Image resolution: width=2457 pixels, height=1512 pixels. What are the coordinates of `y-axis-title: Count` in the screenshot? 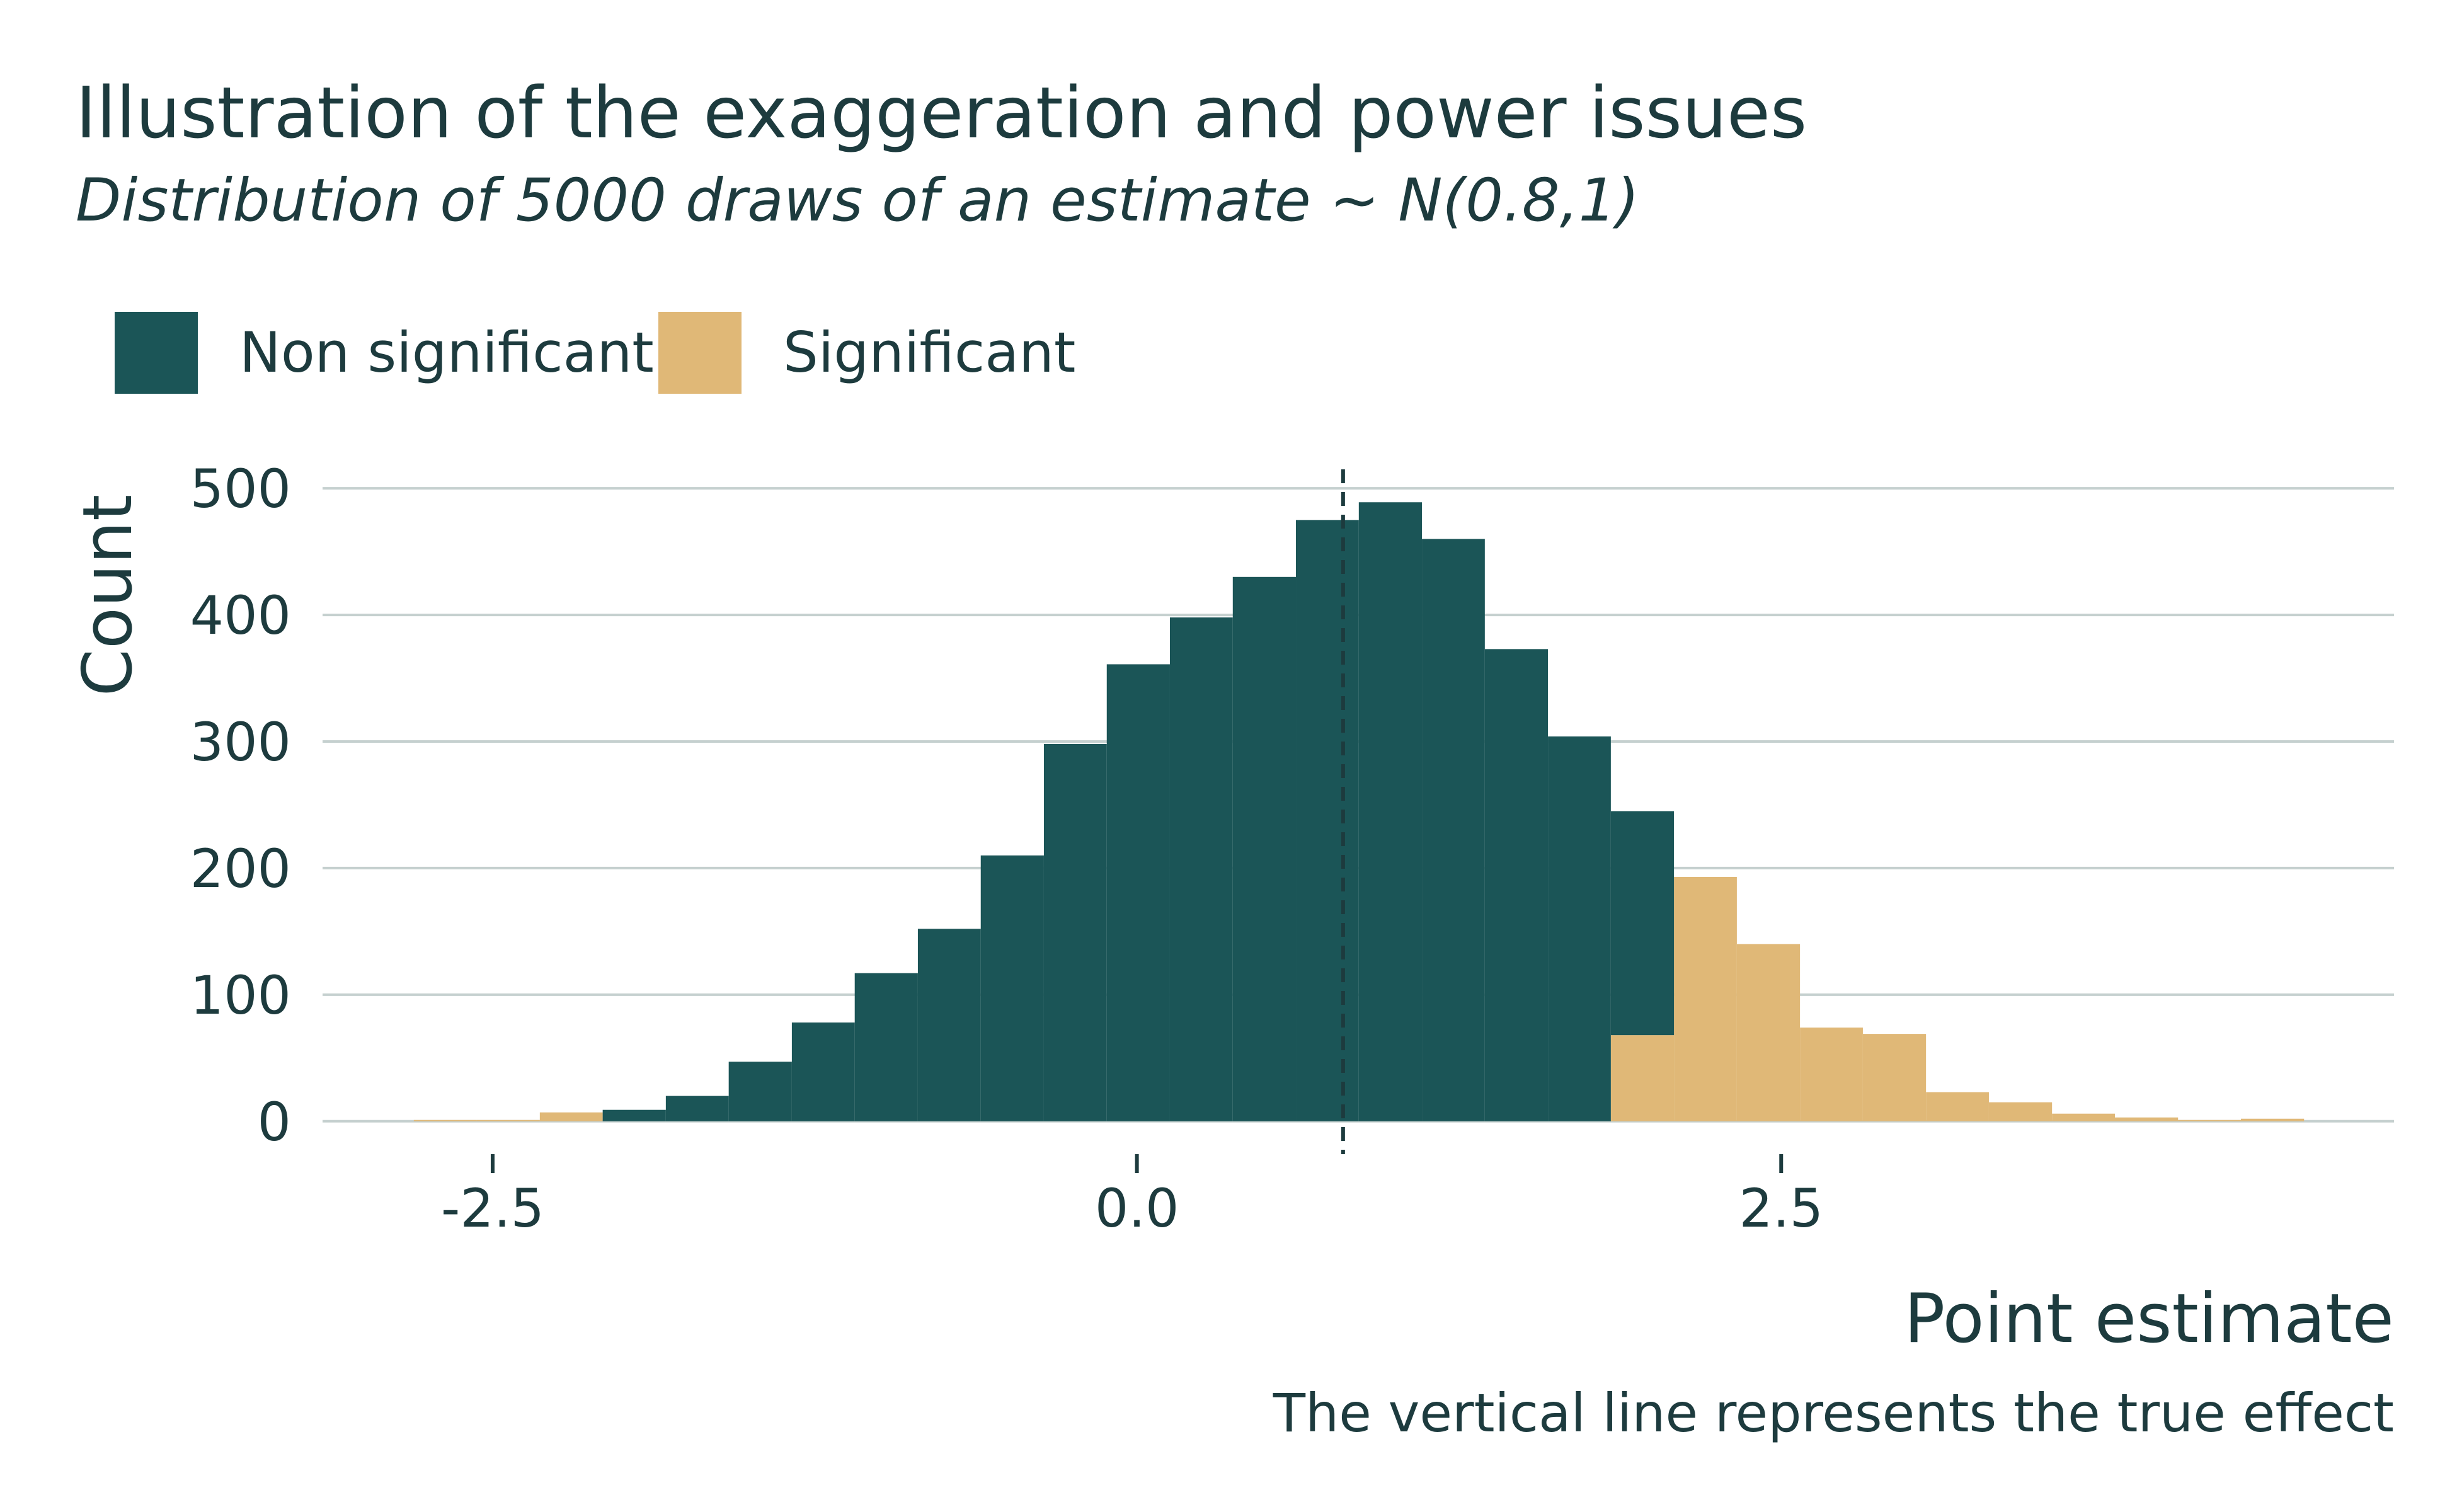 It's located at (108, 596).